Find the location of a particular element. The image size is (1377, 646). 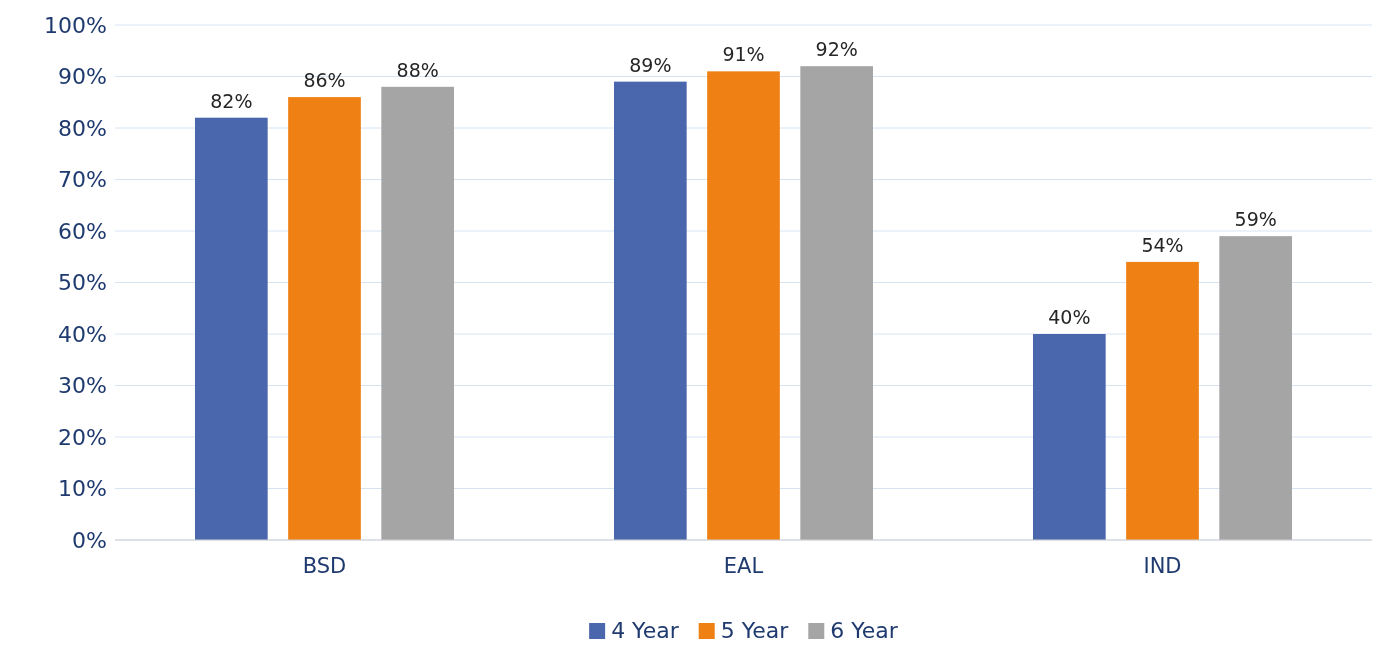

y-tick-label: 20% is located at coordinates (82, 437).